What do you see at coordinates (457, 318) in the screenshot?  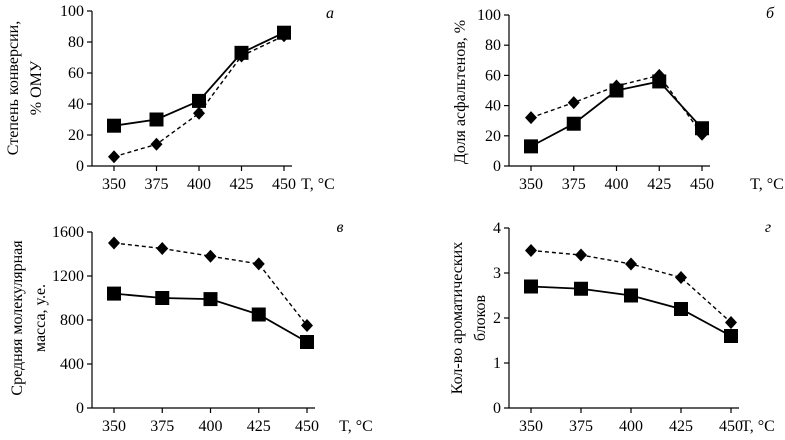 I see `y-axis-label: Кол-во ароматических` at bounding box center [457, 318].